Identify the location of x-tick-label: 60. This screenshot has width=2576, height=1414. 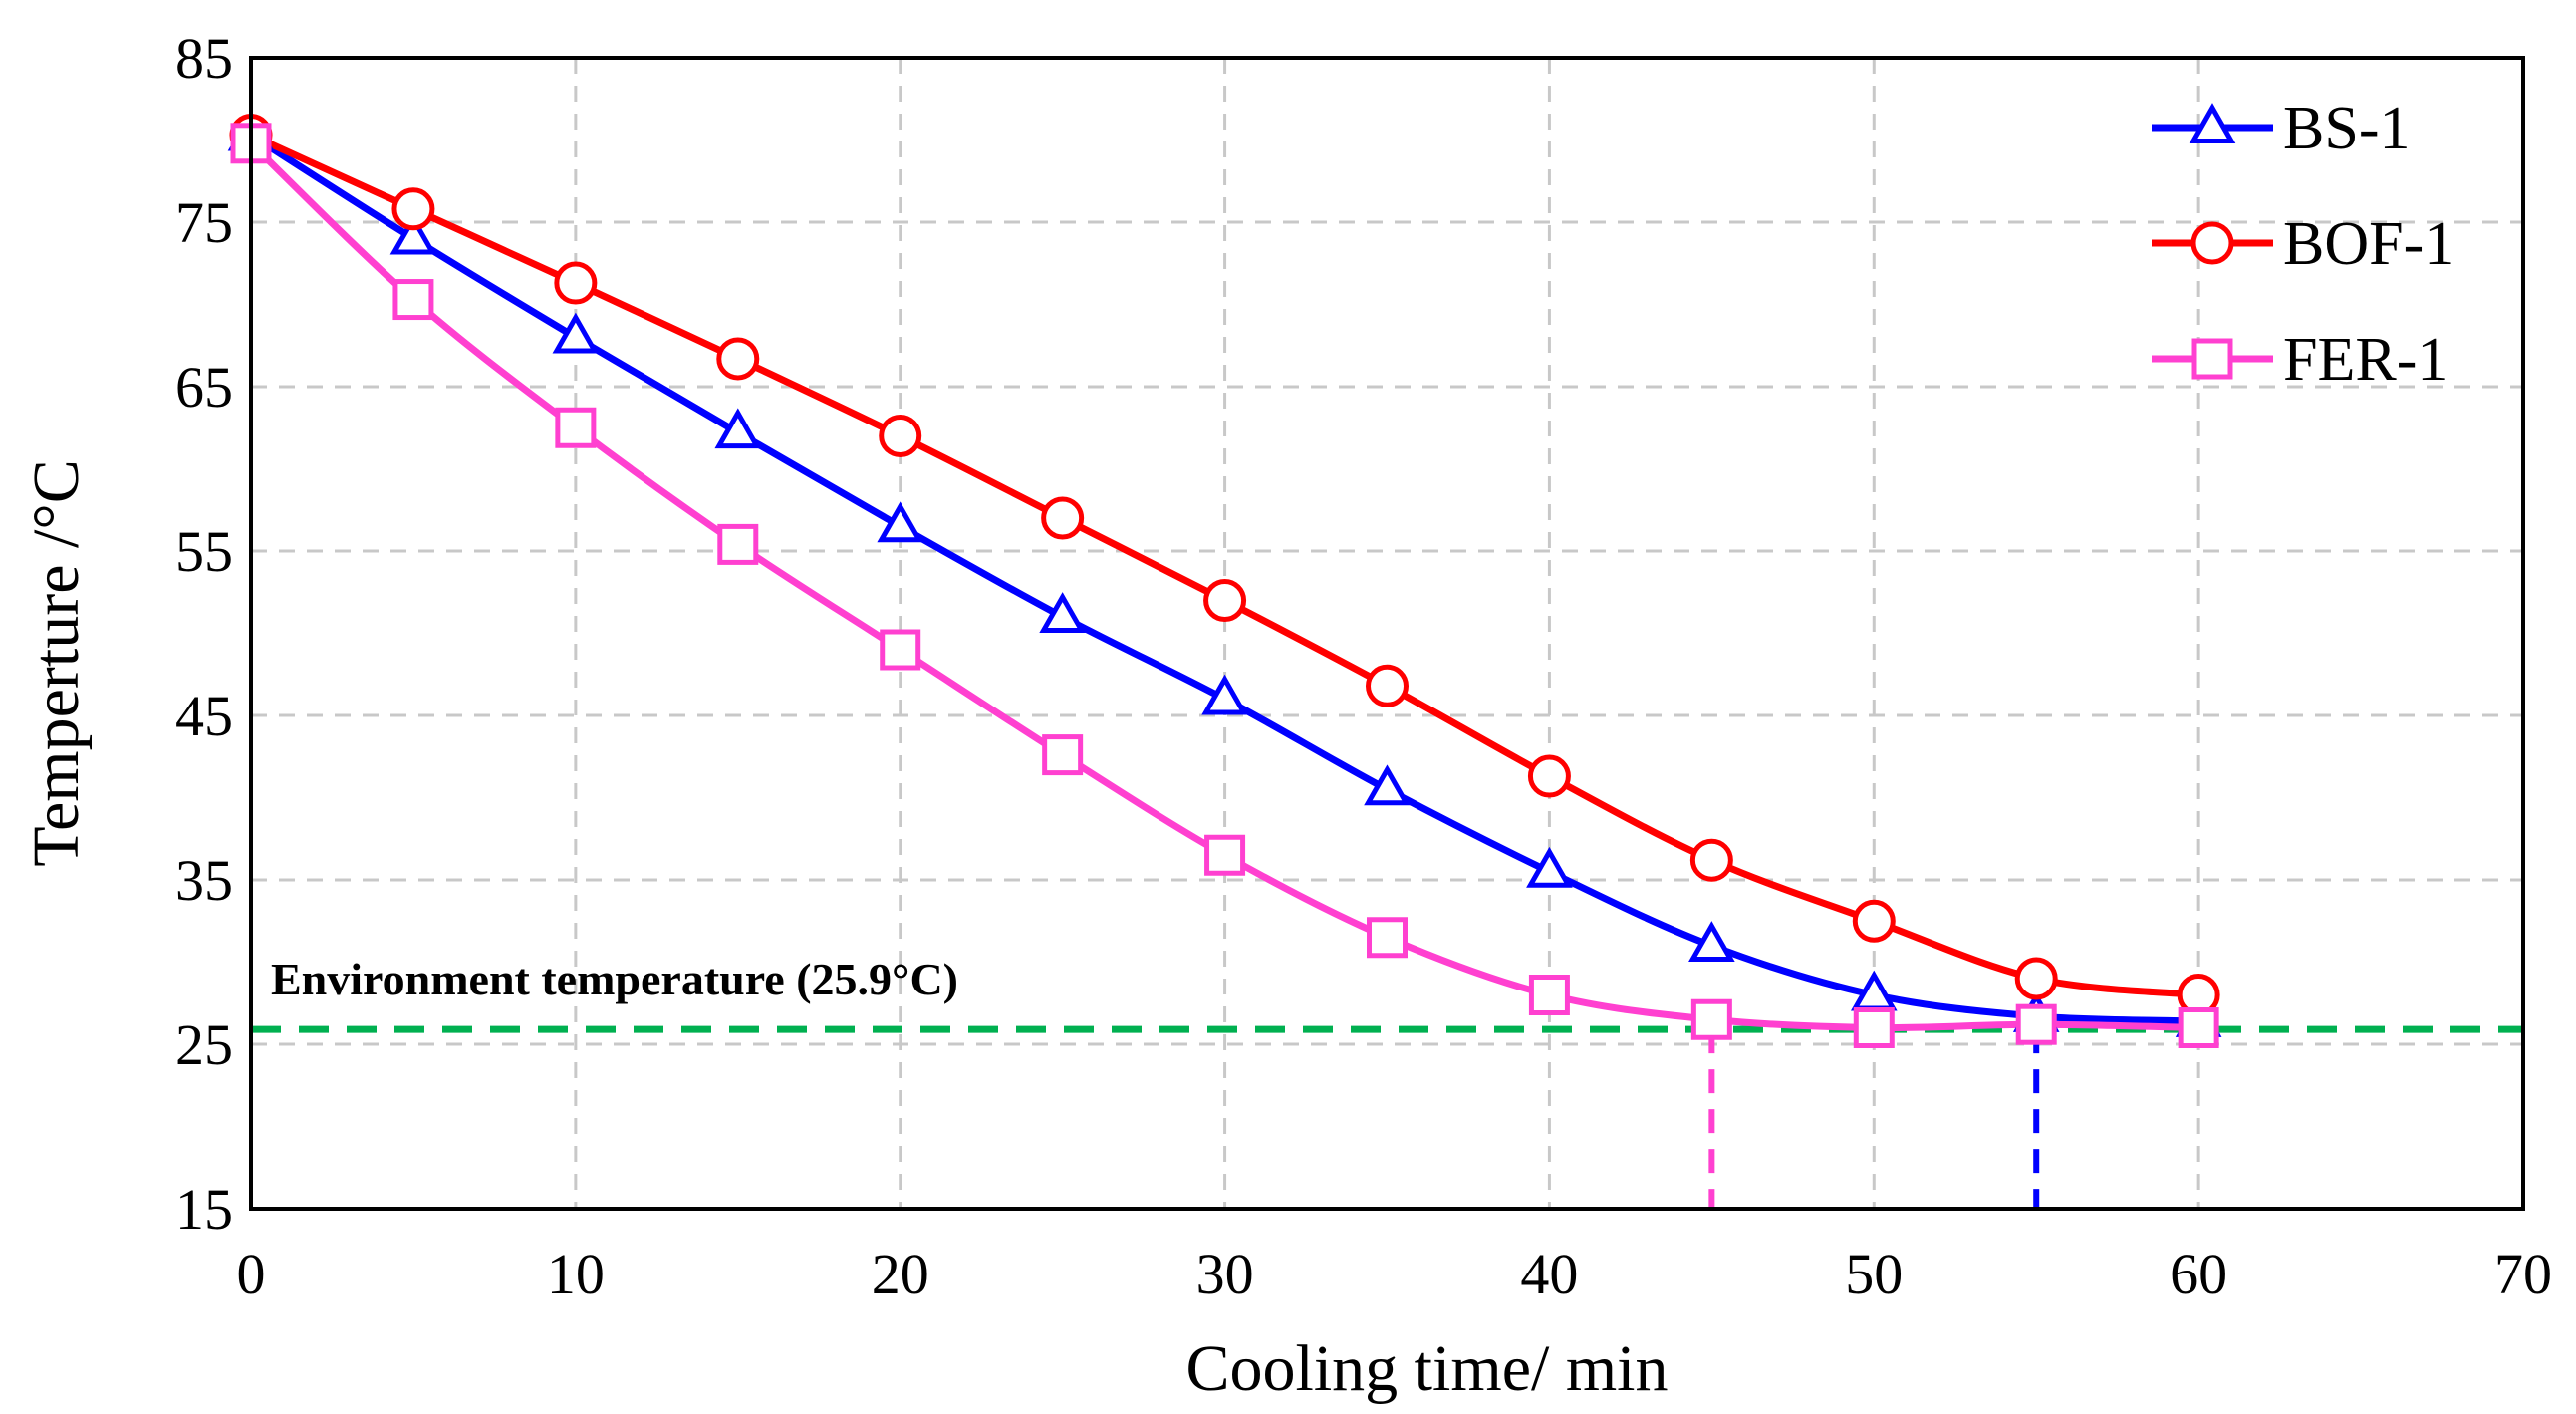
(2198, 1274).